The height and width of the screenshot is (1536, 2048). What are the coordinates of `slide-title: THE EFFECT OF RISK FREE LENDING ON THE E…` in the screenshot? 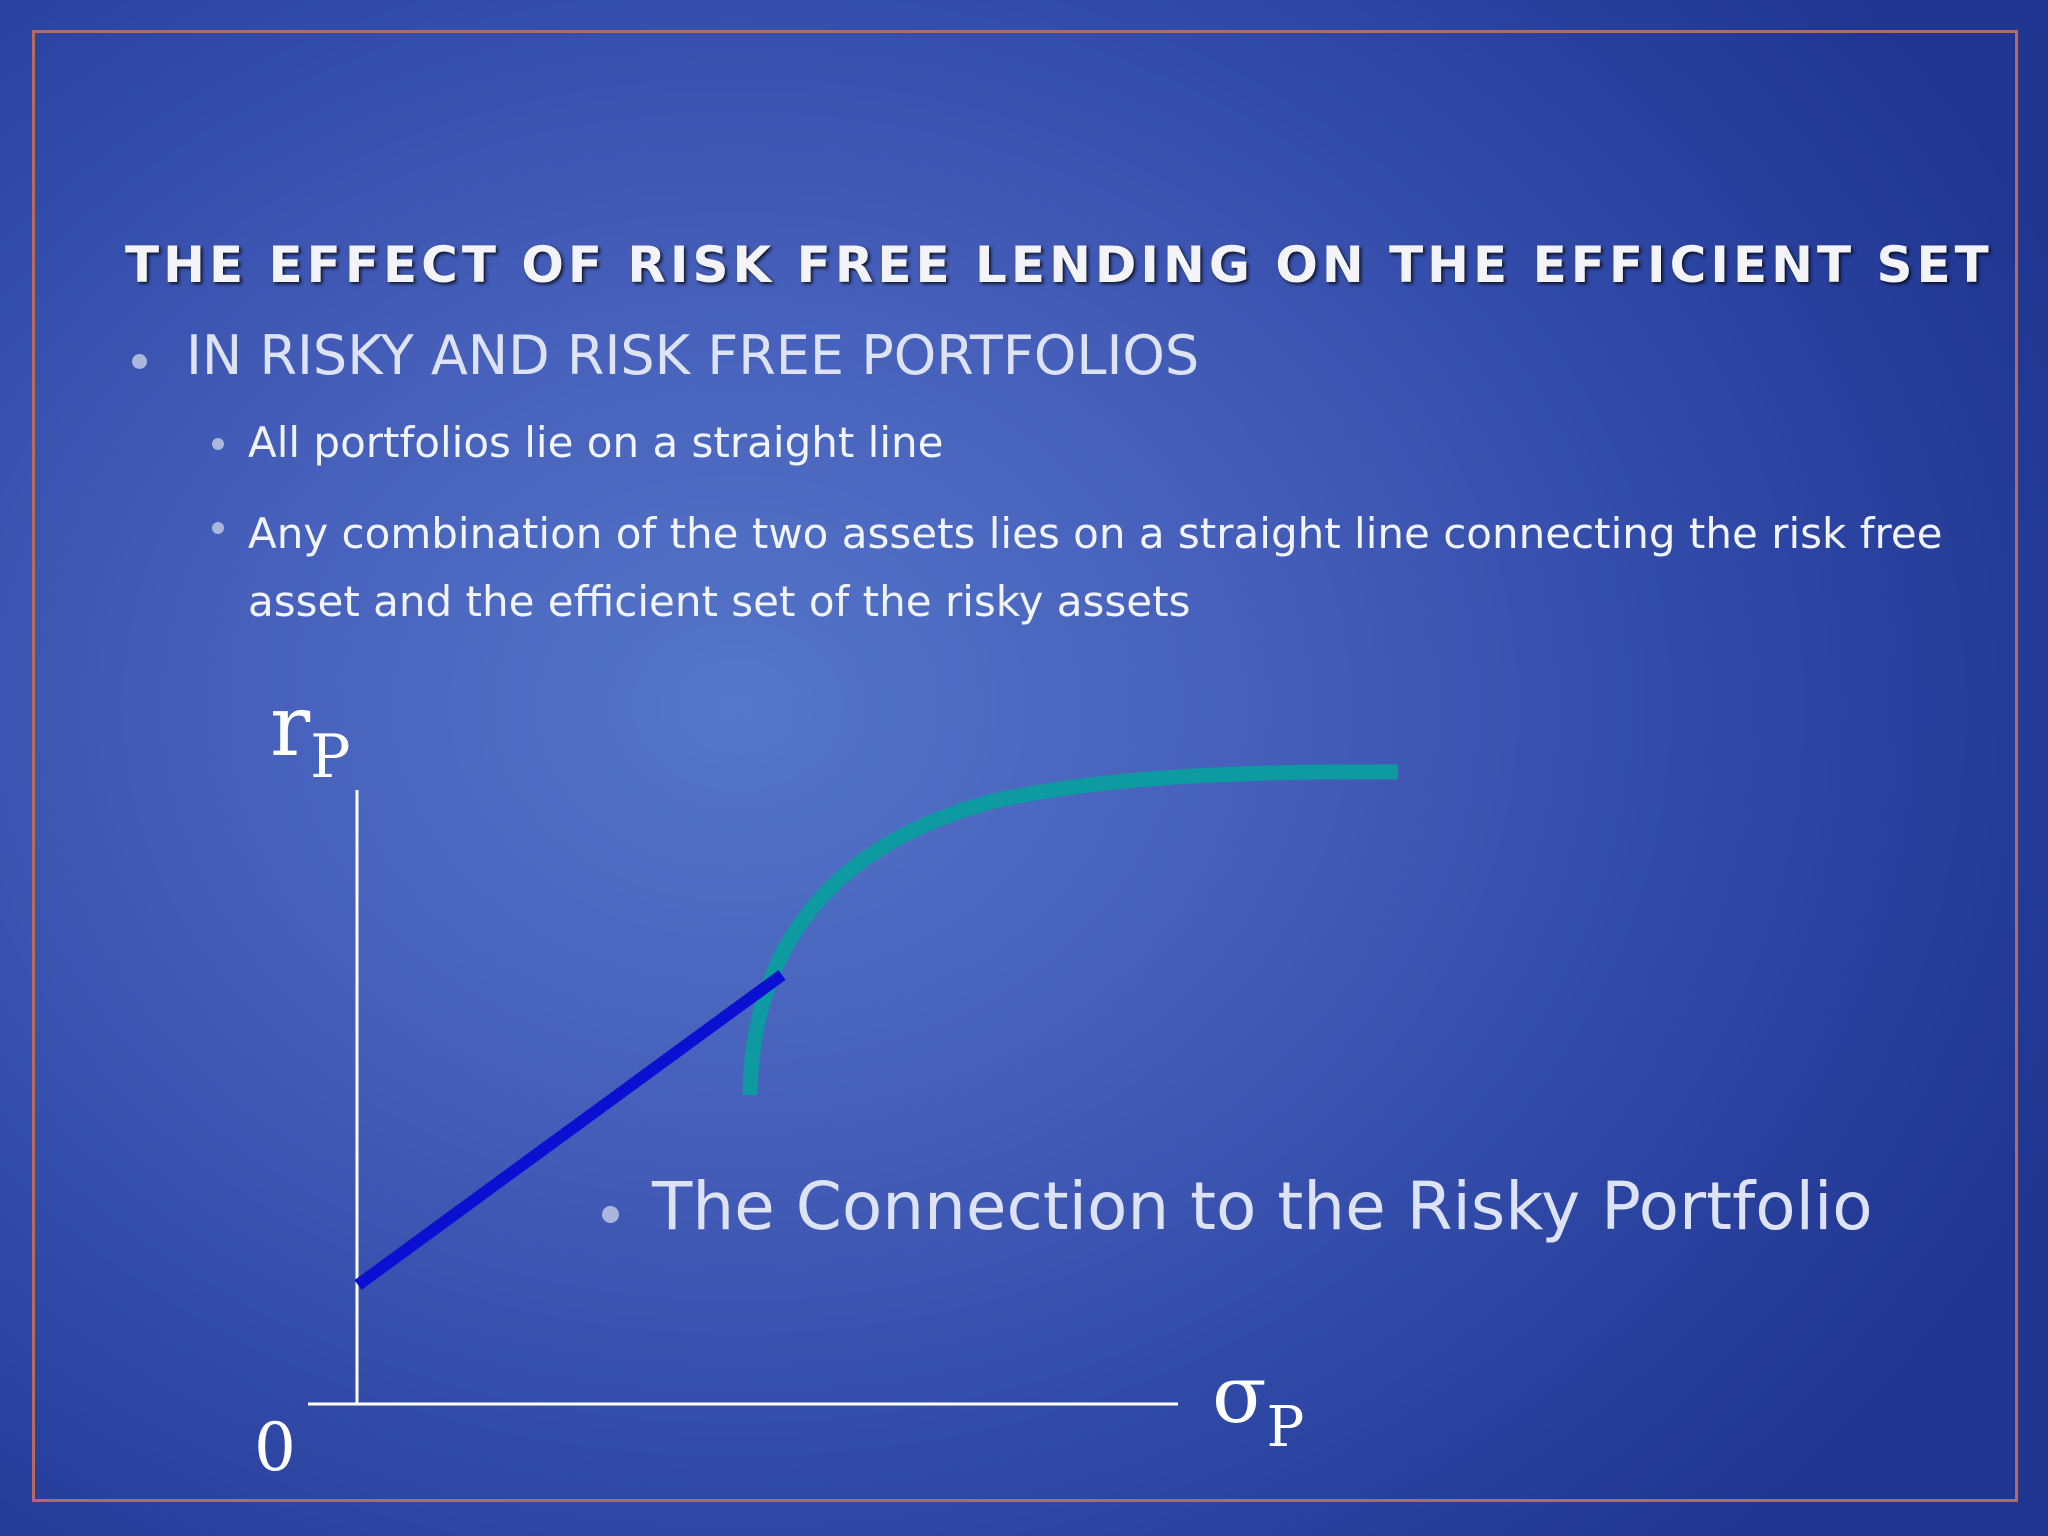 It's located at (1059, 265).